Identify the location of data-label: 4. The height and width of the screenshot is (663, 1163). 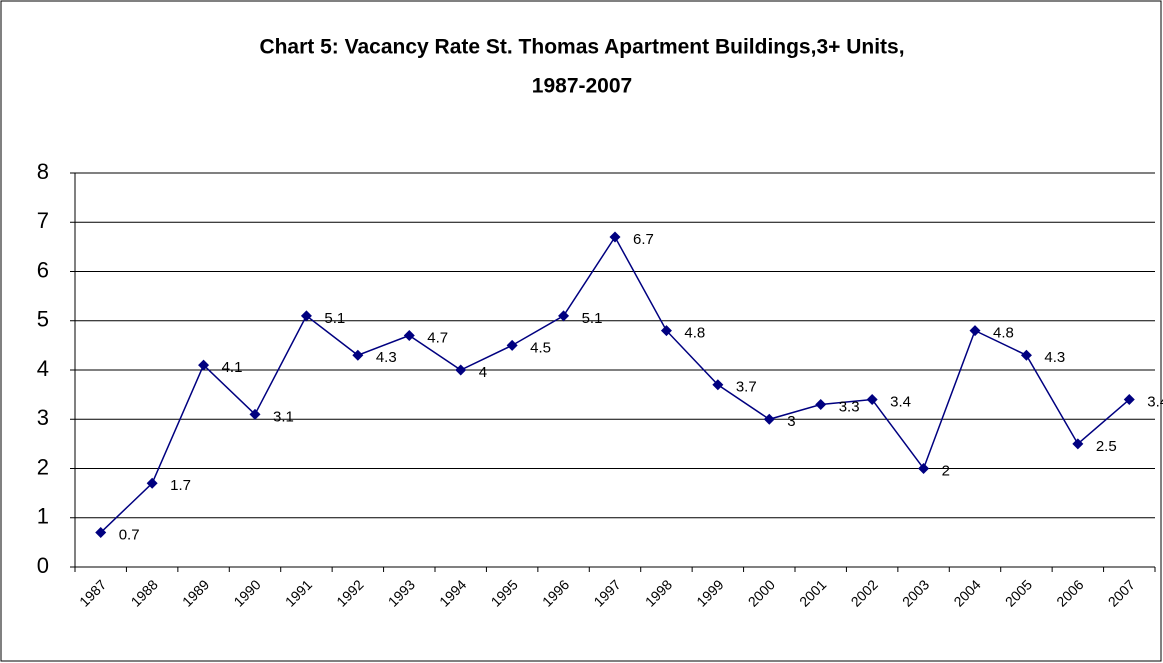
(483, 372).